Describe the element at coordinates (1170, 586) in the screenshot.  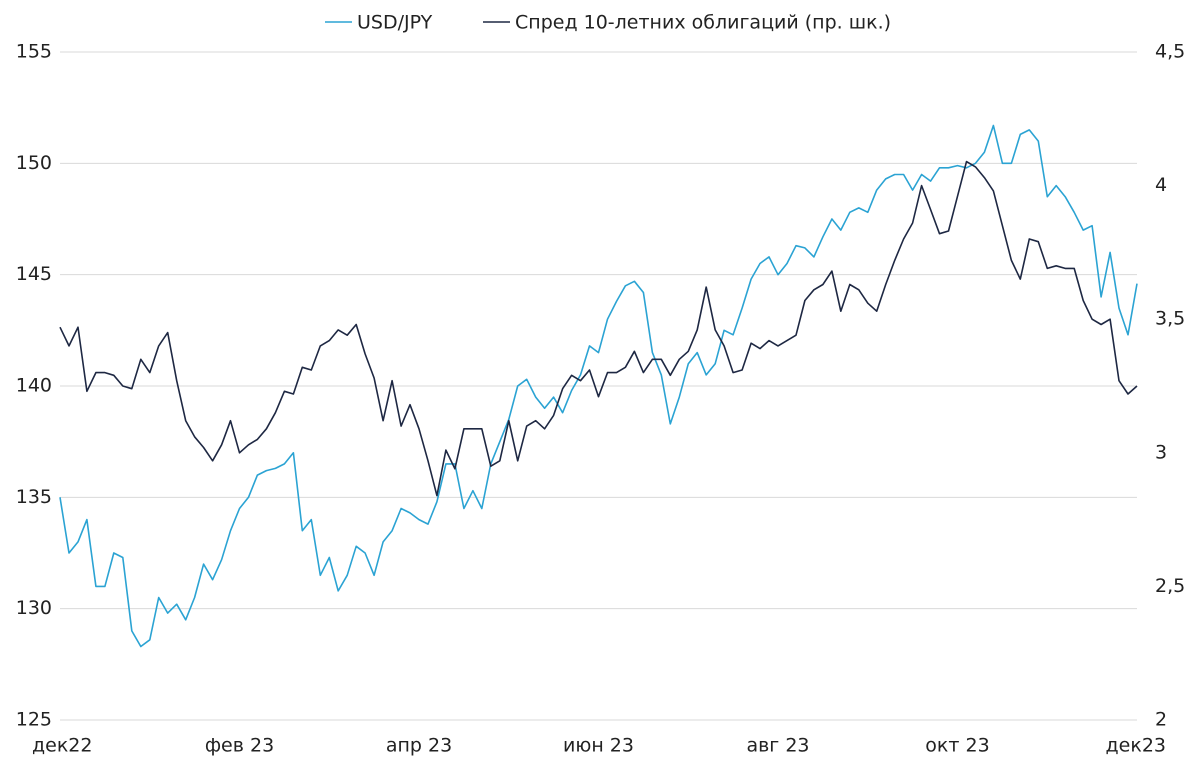
I see `y2-tick-label: 2,5` at that location.